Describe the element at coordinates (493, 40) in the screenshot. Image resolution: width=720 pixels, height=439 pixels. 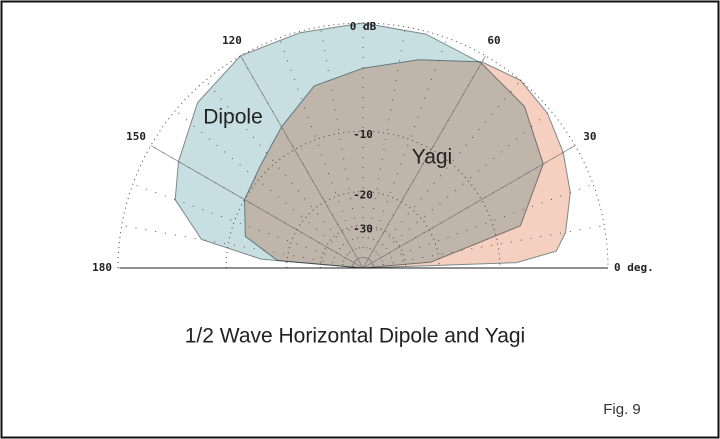
I see `theta-tick-label: 60` at that location.